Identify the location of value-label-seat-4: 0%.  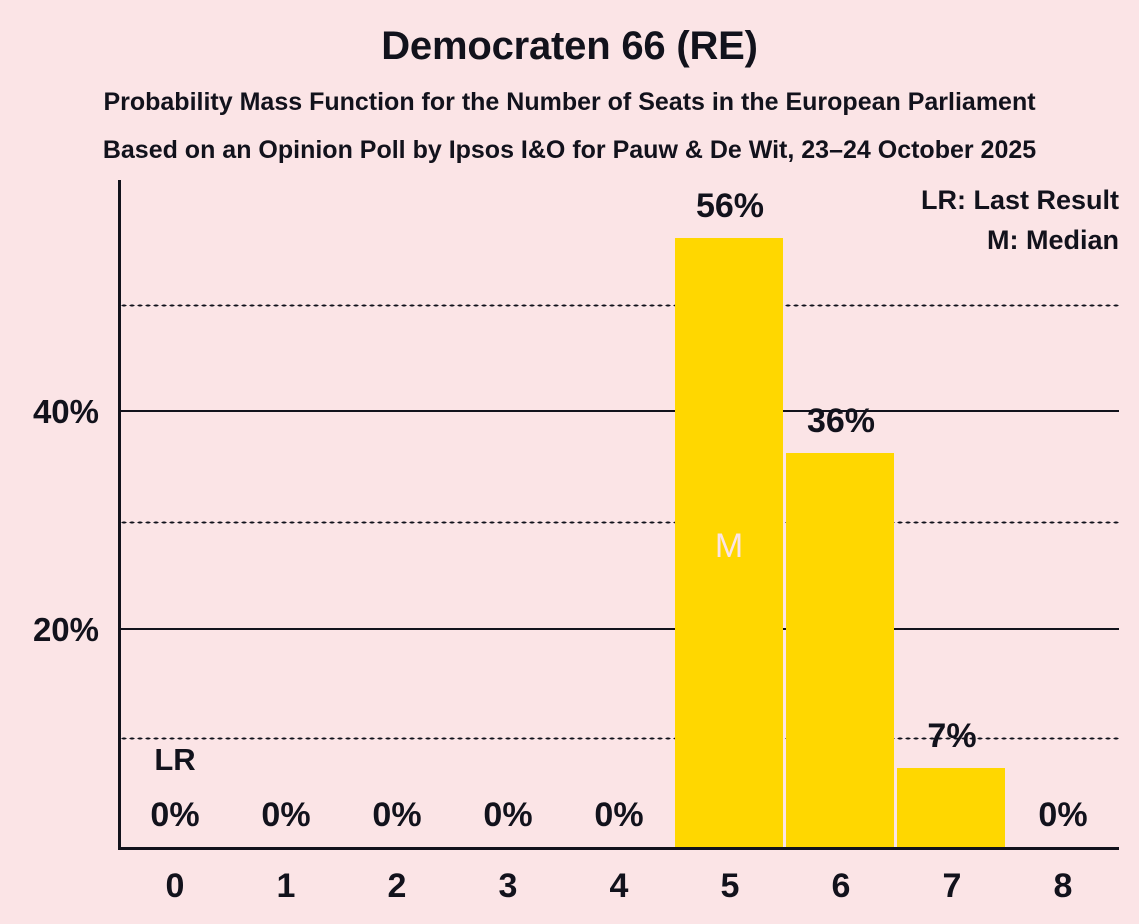
(619, 815).